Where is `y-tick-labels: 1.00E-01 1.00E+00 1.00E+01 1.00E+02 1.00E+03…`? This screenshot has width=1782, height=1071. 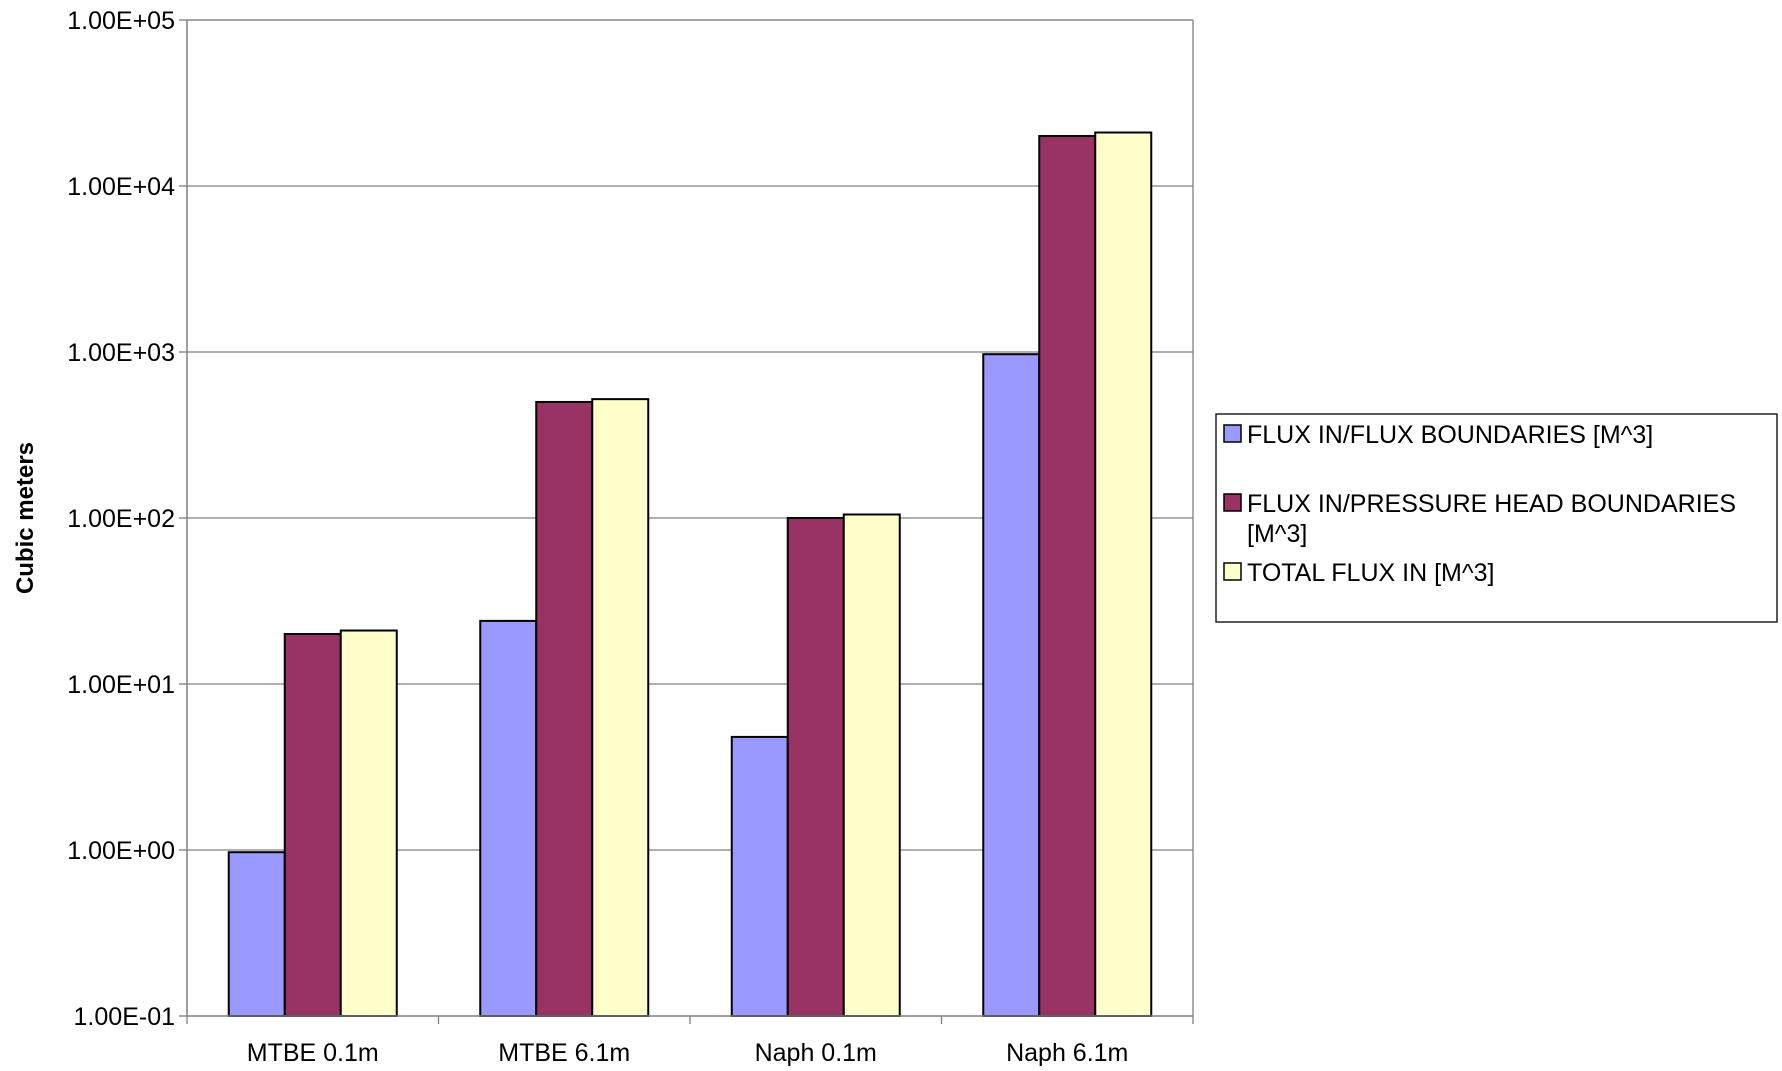 y-tick-labels: 1.00E-01 1.00E+00 1.00E+01 1.00E+02 1.00E+03… is located at coordinates (121, 519).